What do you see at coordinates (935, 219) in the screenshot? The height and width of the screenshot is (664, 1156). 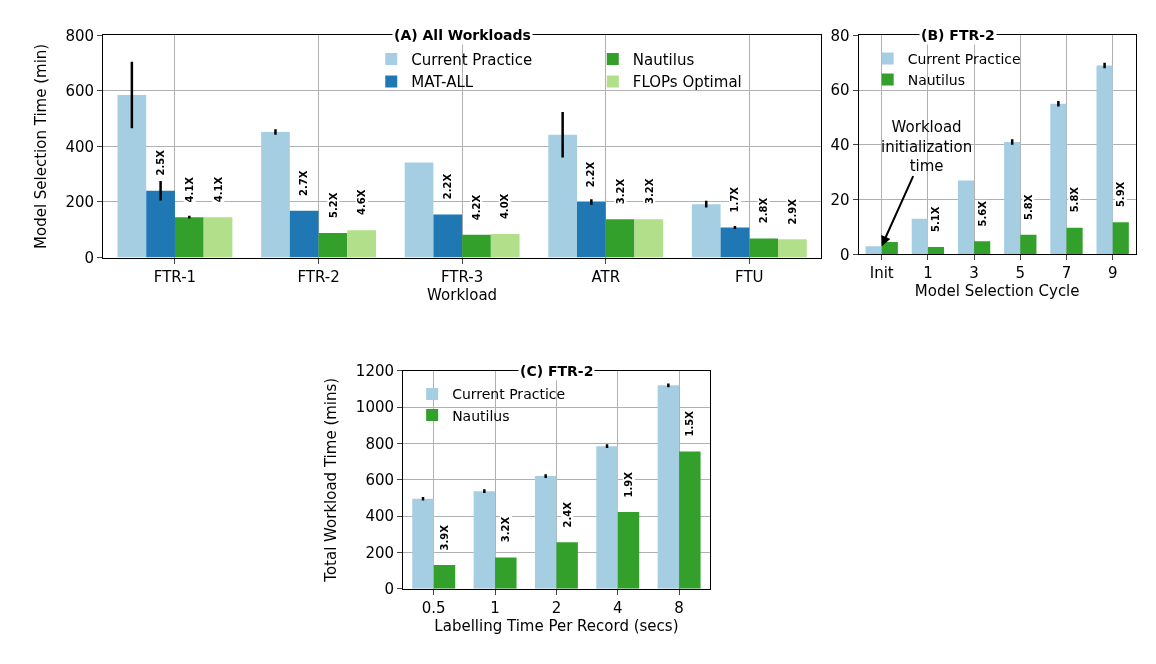 I see `annotation: 5.1X` at bounding box center [935, 219].